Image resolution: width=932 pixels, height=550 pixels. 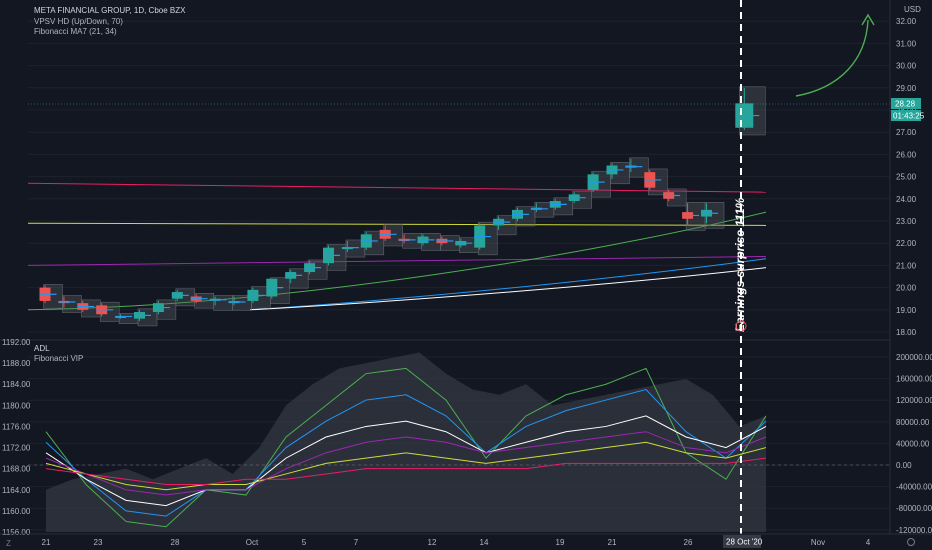 I want to click on adl-right-tick-label: 40000.00, so click(x=913, y=443).